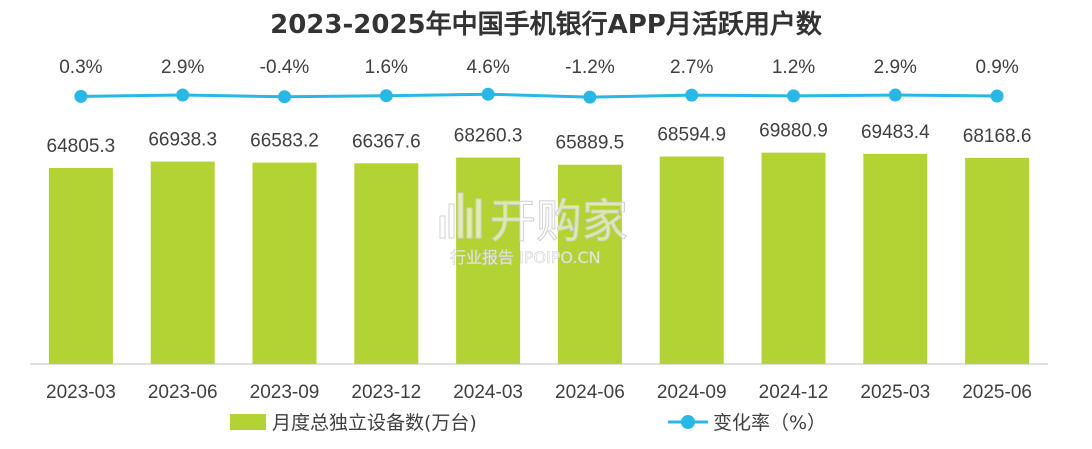 This screenshot has height=449, width=1092. Describe the element at coordinates (81, 392) in the screenshot. I see `x-tick-label: 2023-03` at that location.